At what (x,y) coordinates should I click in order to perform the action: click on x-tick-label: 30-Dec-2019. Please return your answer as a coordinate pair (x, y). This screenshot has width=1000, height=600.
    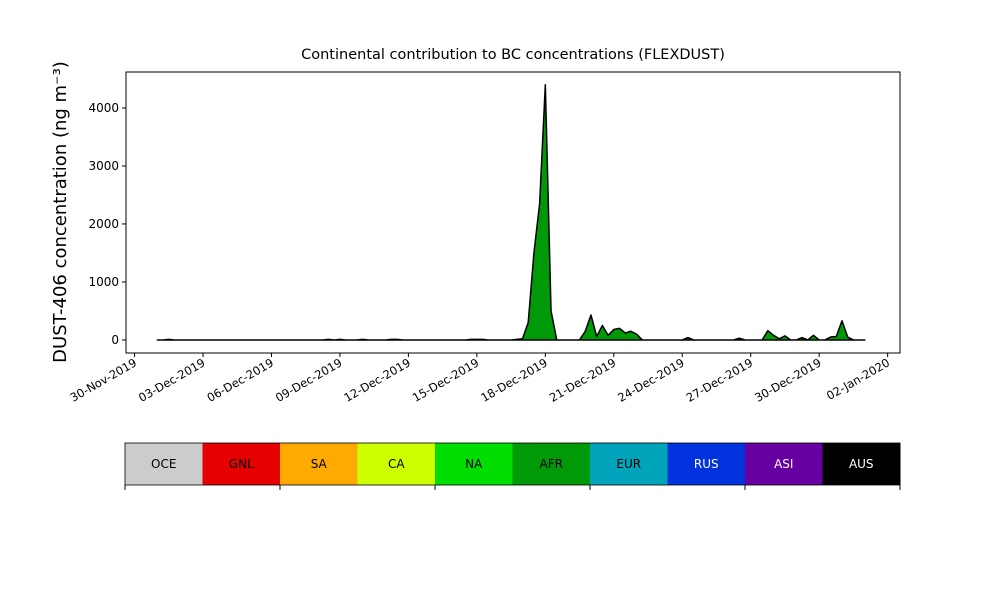
    Looking at the image, I should click on (787, 379).